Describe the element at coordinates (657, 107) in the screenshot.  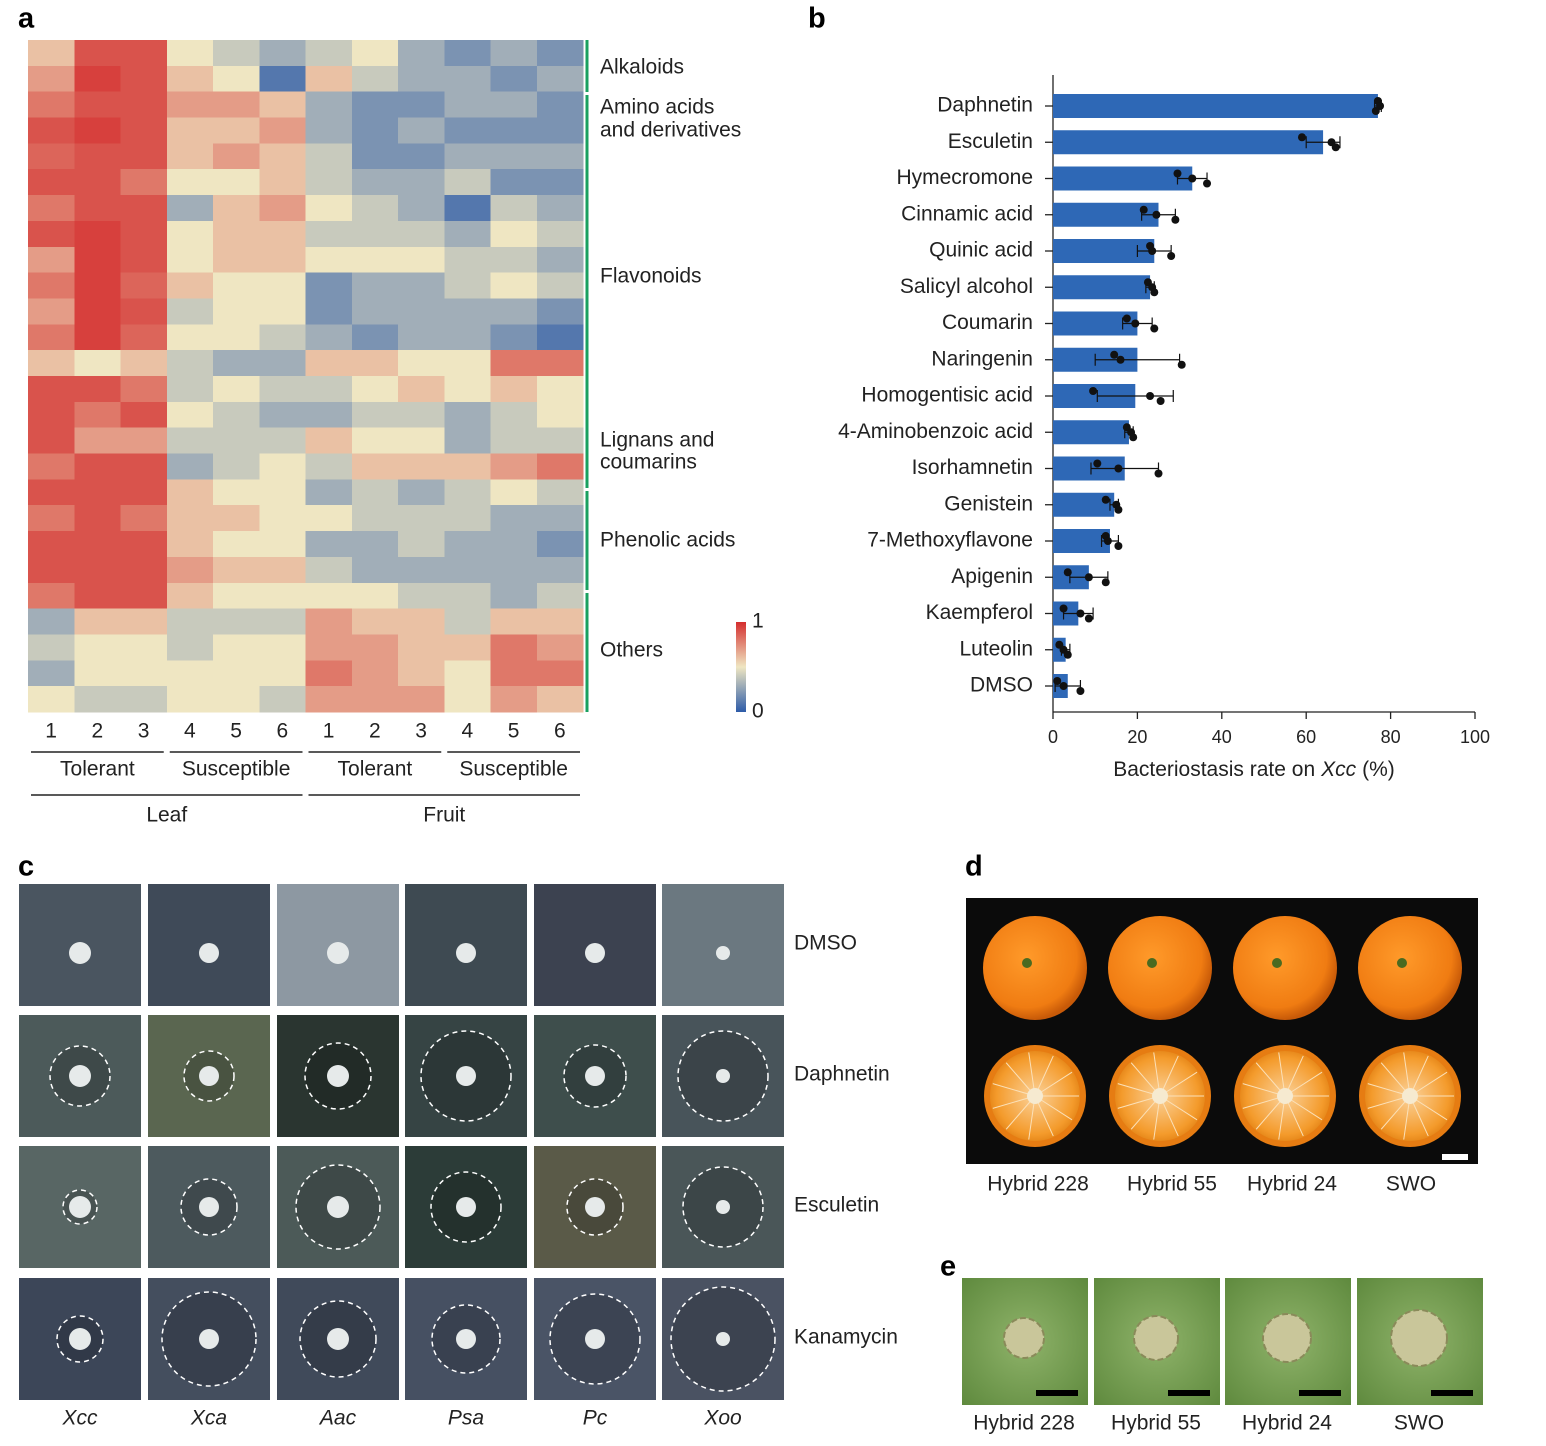
I see `class-label: Amino acids` at that location.